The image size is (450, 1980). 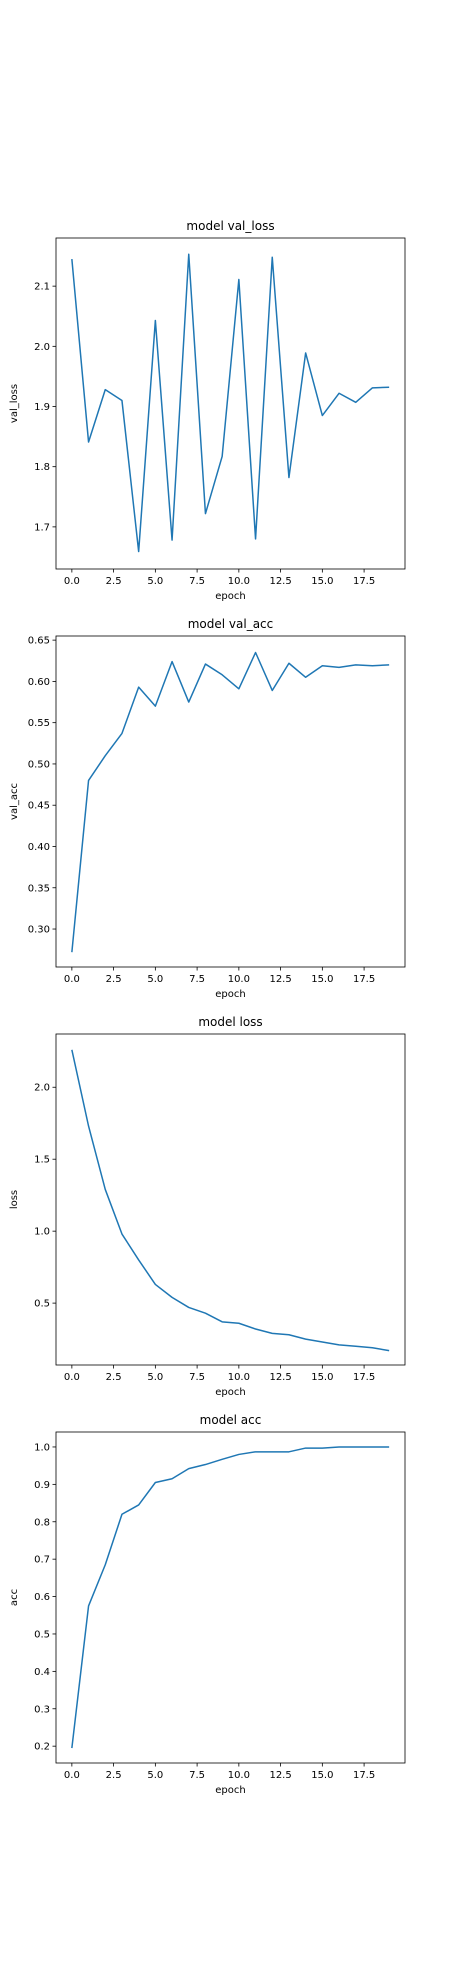 I want to click on y-axis-label: val_loss, so click(x=14, y=403).